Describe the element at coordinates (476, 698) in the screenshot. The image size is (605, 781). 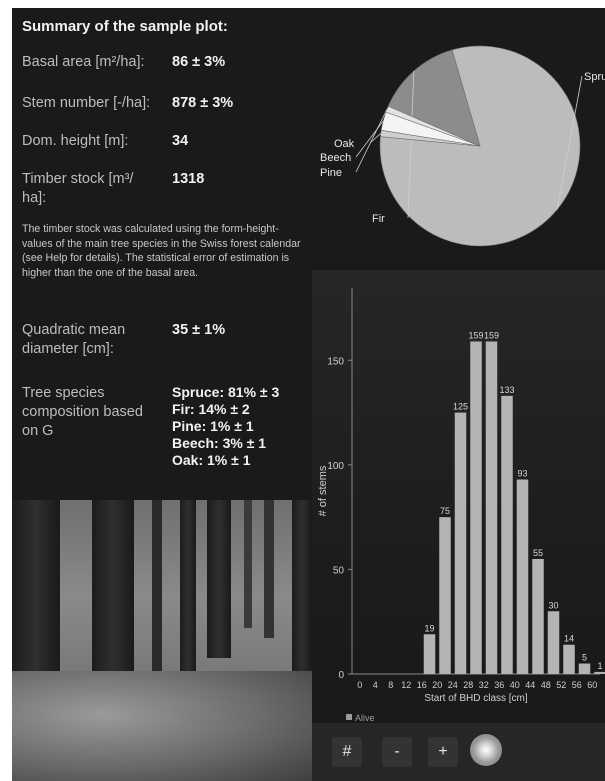
I see `hist-x-label: Start of BHD class [cm]` at that location.